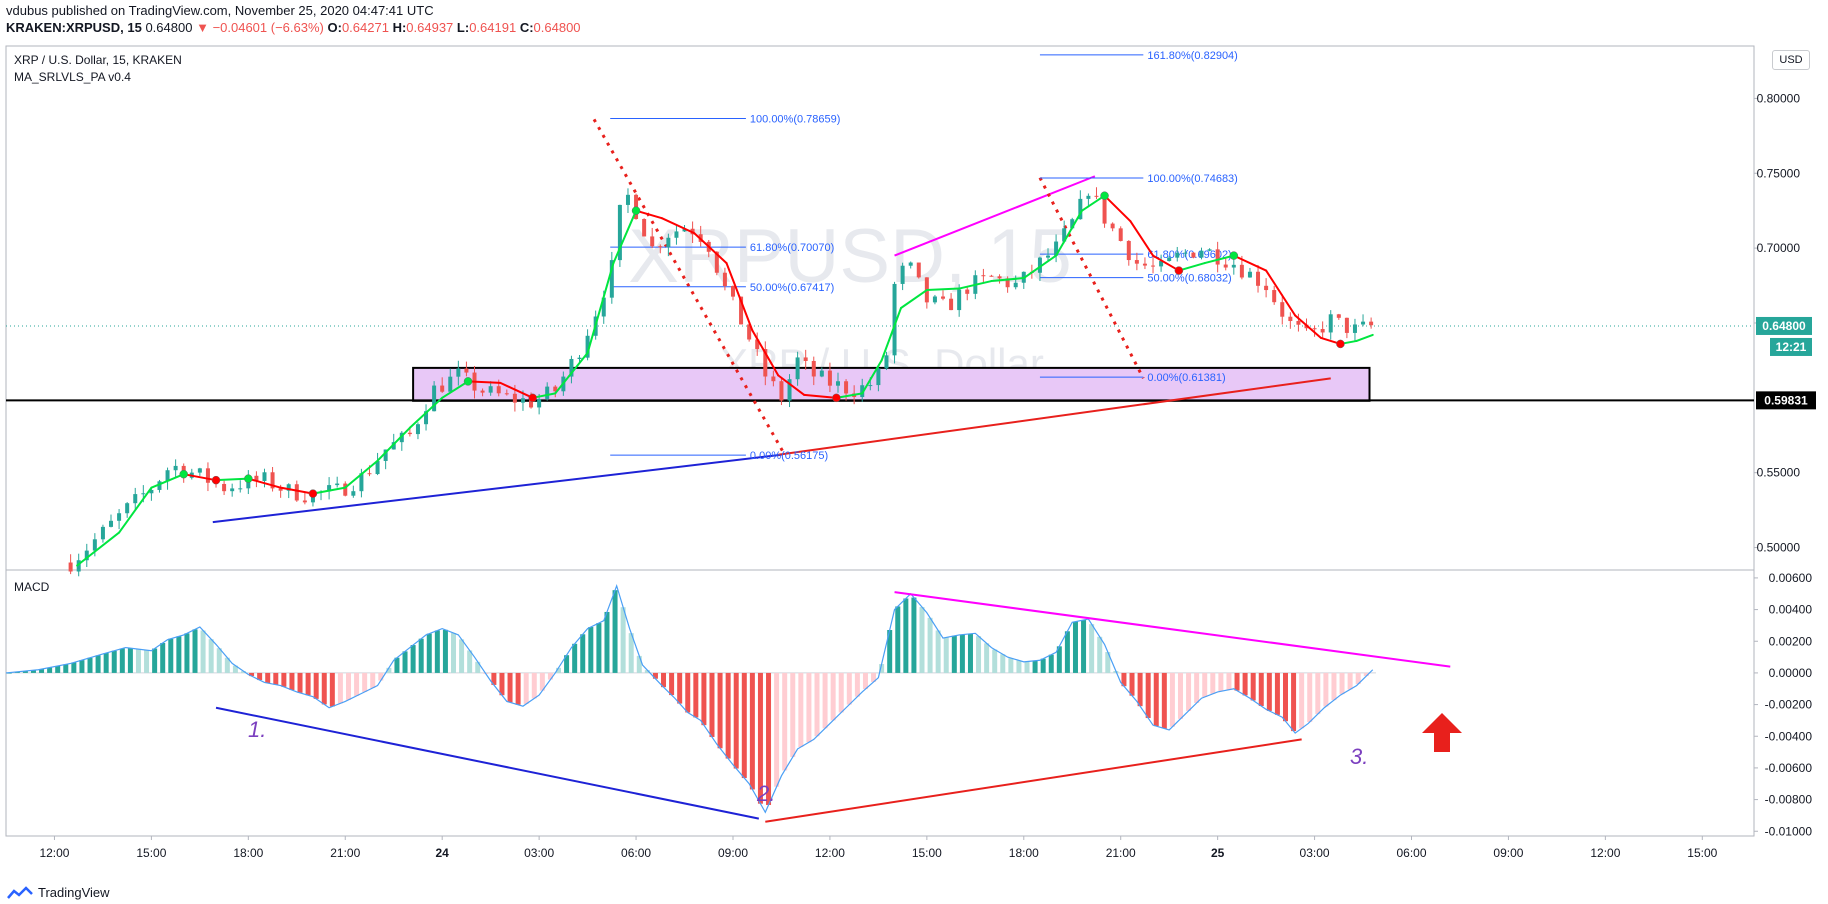 This screenshot has height=904, width=1828. I want to click on macd-tick-label: -0.00400, so click(1789, 736).